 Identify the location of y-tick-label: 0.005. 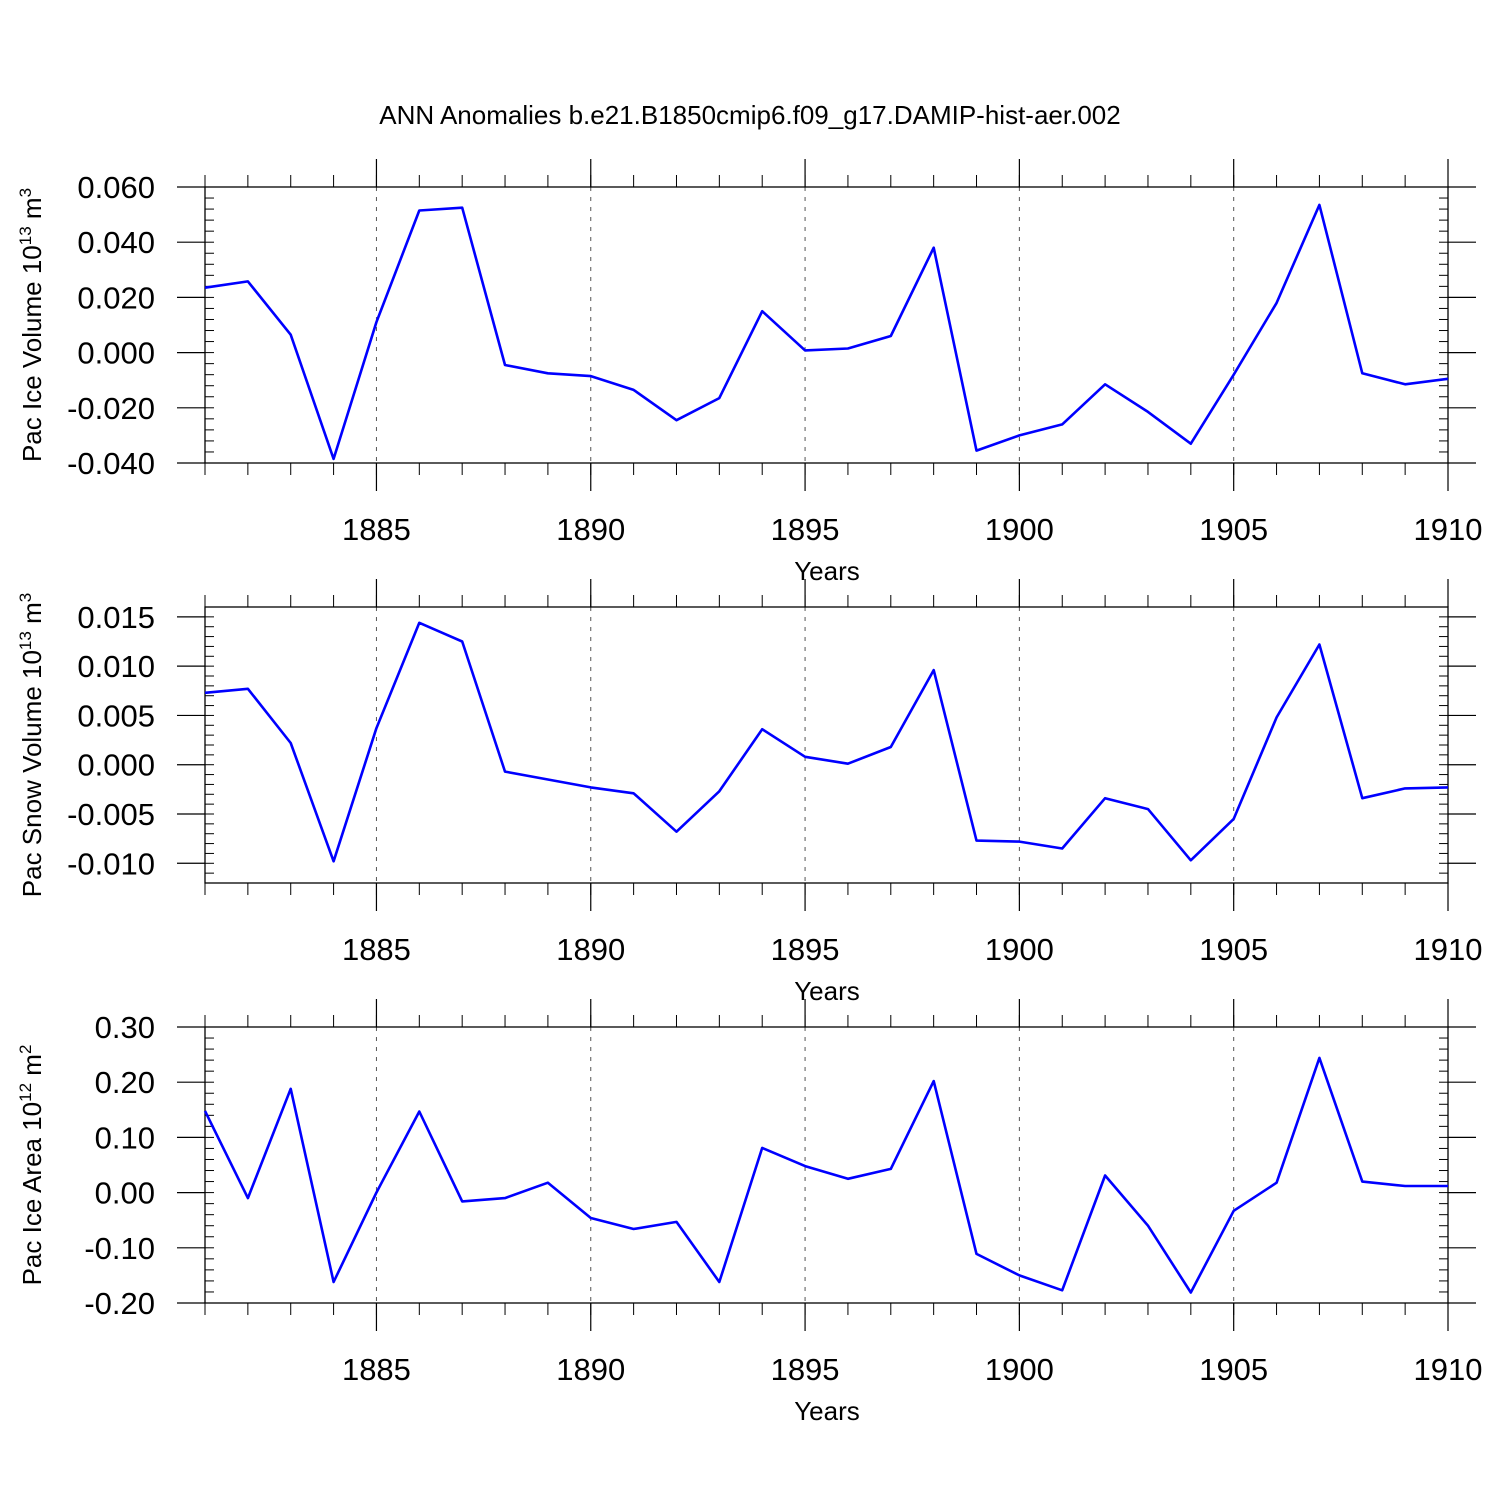
(116, 715).